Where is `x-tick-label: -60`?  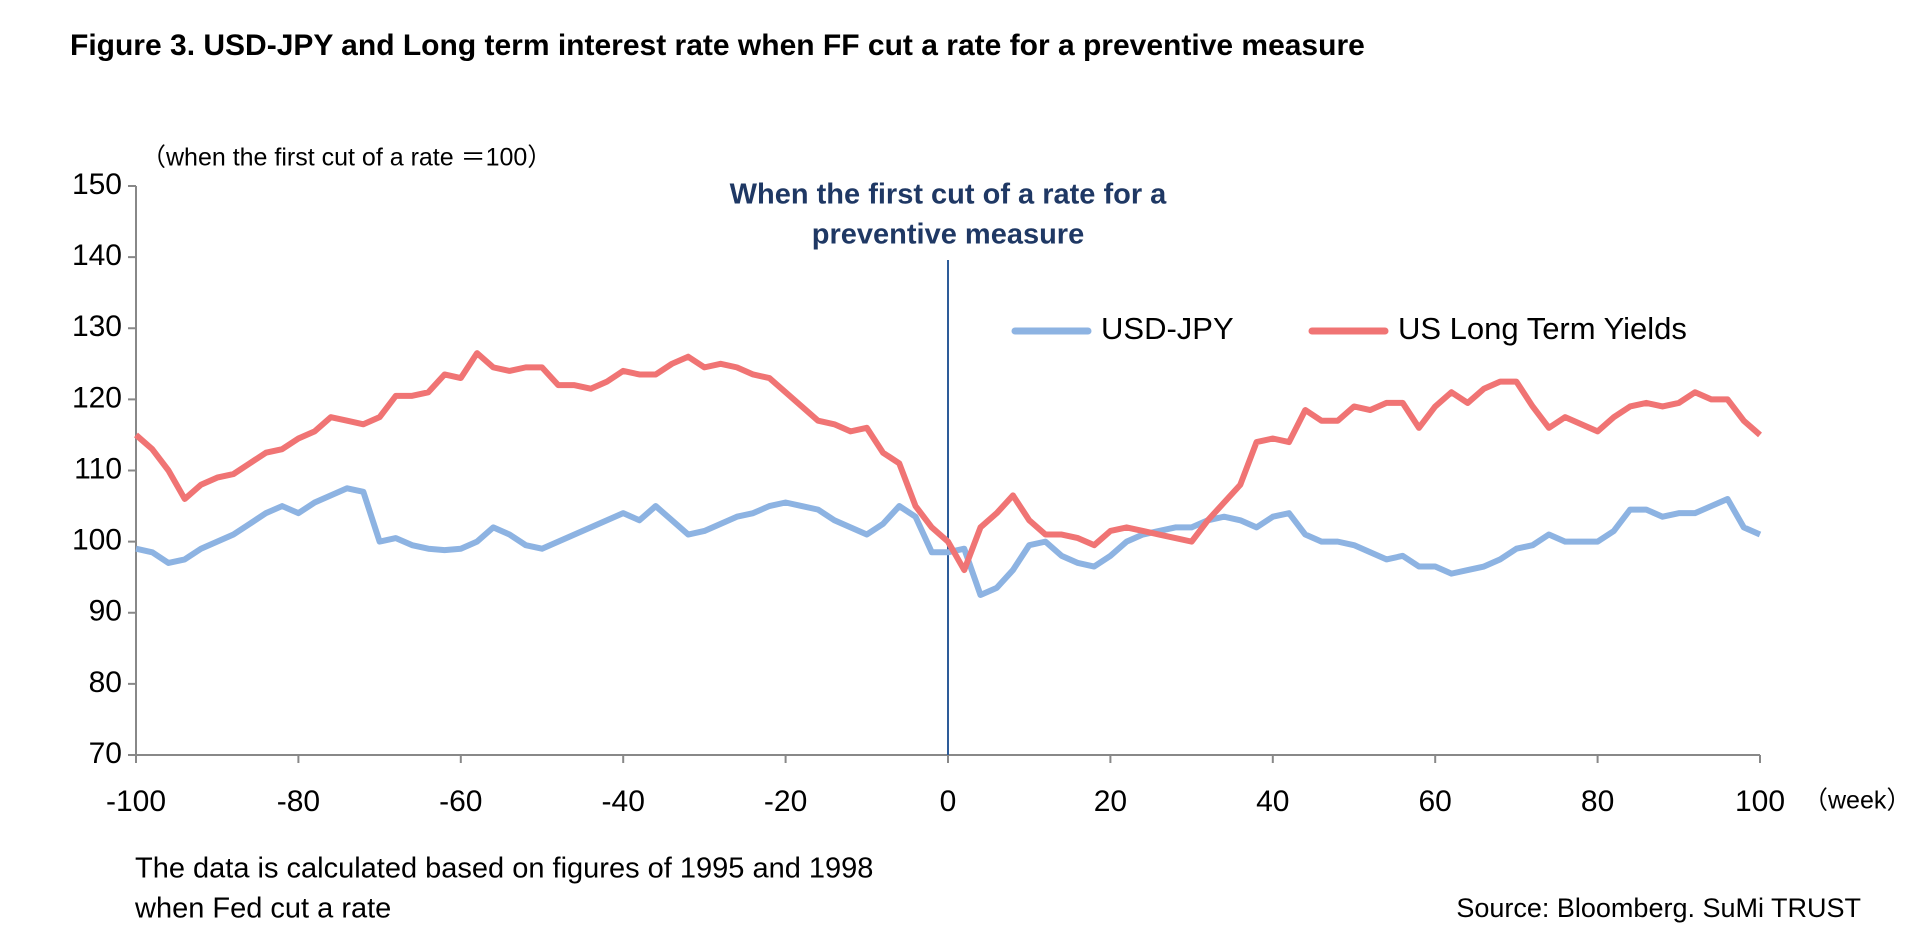 x-tick-label: -60 is located at coordinates (460, 801).